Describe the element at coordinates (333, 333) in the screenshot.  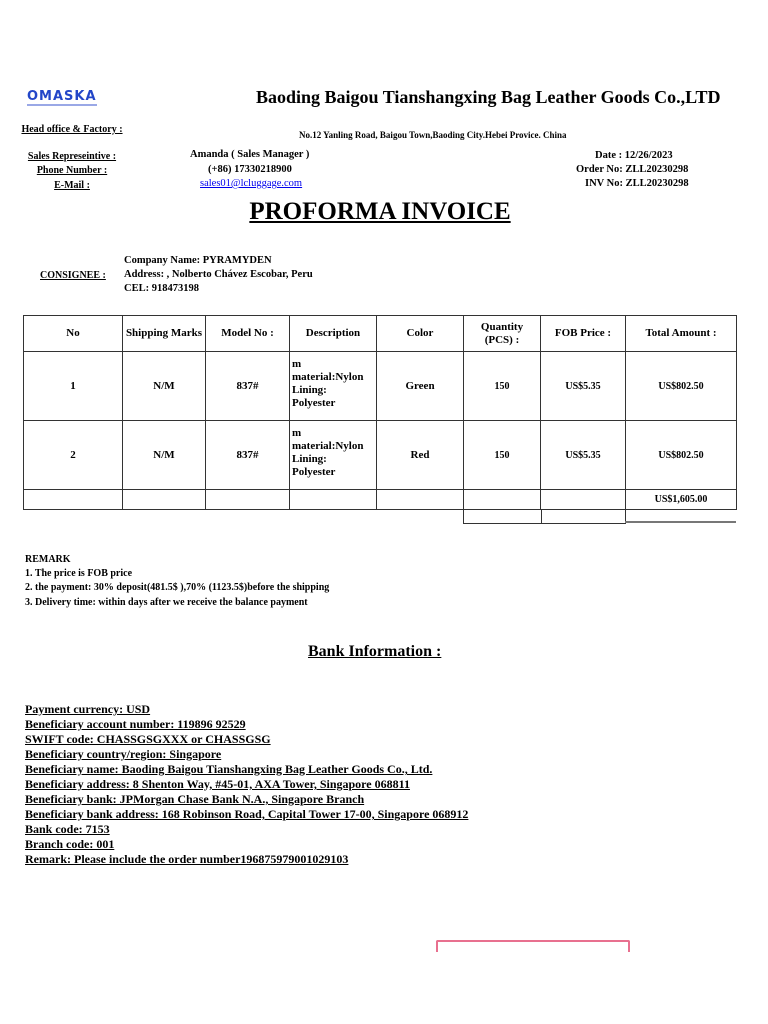
I see `header-description: Description` at that location.